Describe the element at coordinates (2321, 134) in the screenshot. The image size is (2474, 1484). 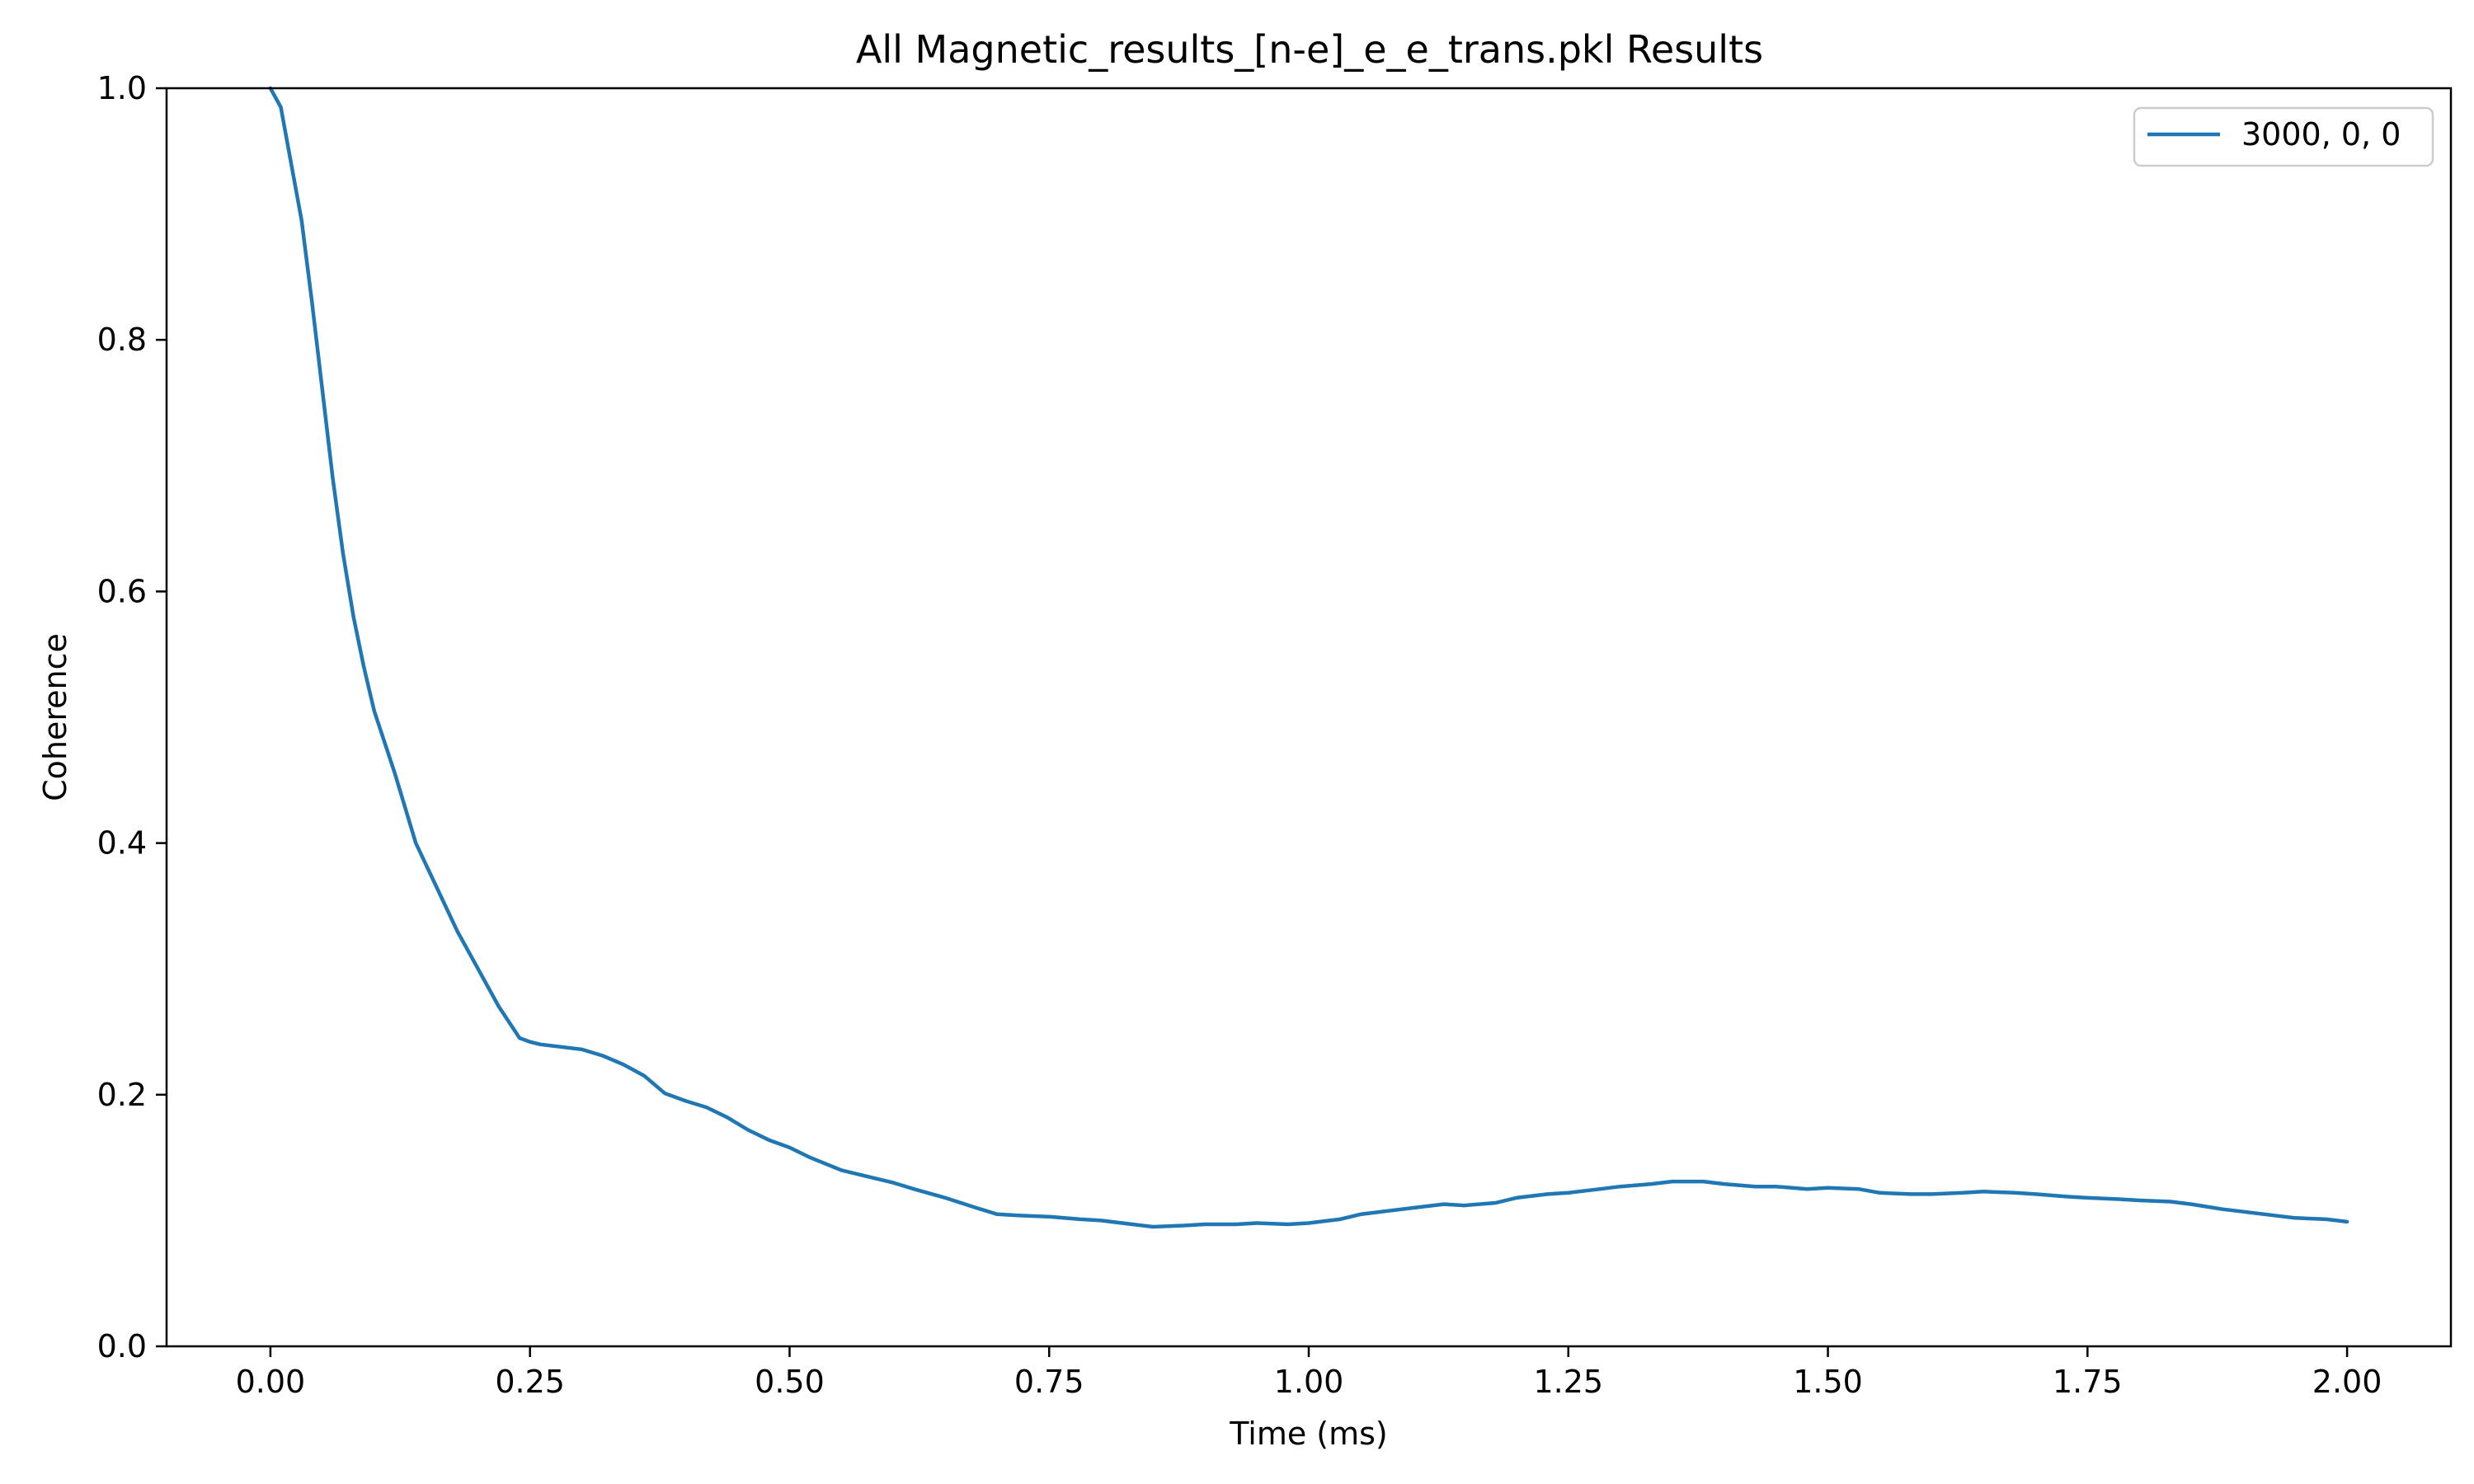
I see `legend-label: 3000, 0, 0` at that location.